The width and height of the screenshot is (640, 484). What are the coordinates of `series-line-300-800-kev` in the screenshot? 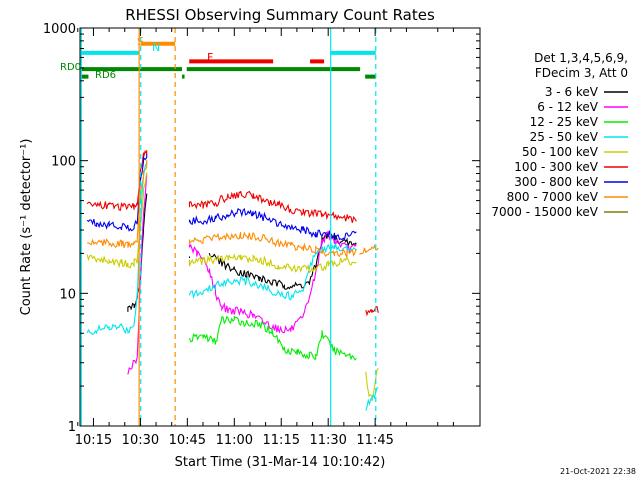 It's located at (221, 198).